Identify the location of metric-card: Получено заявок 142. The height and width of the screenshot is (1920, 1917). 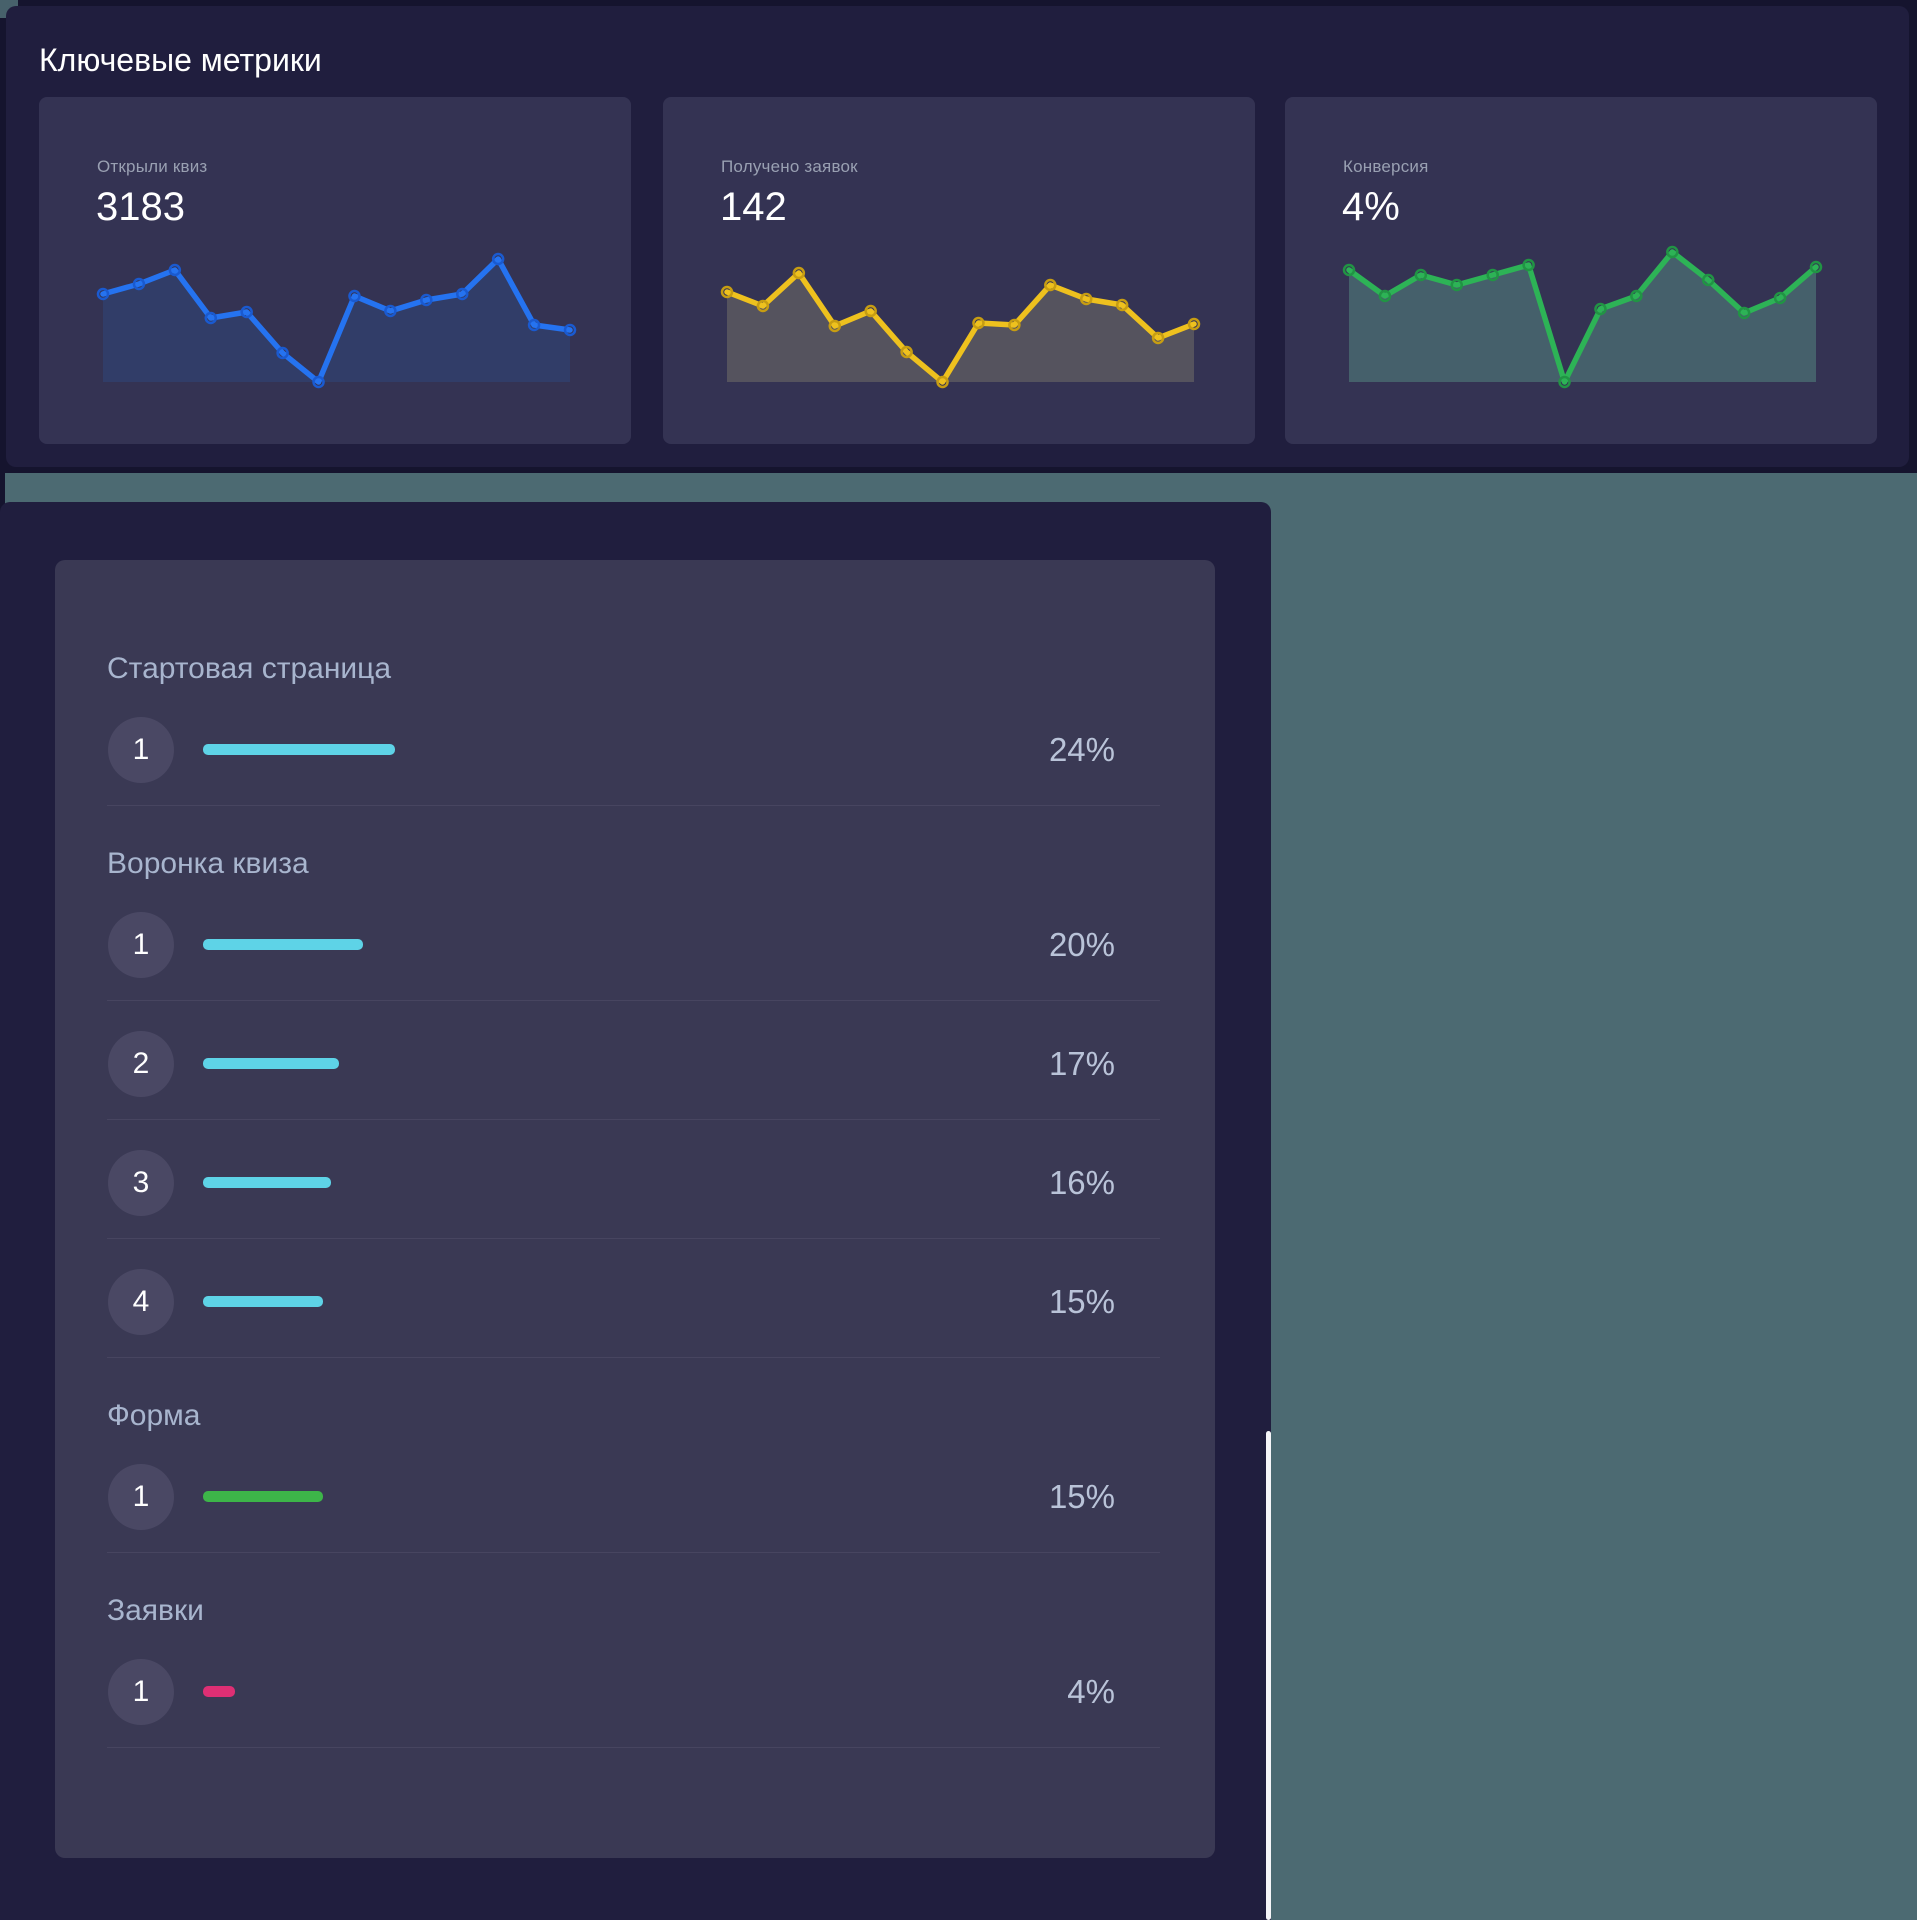
(959, 270).